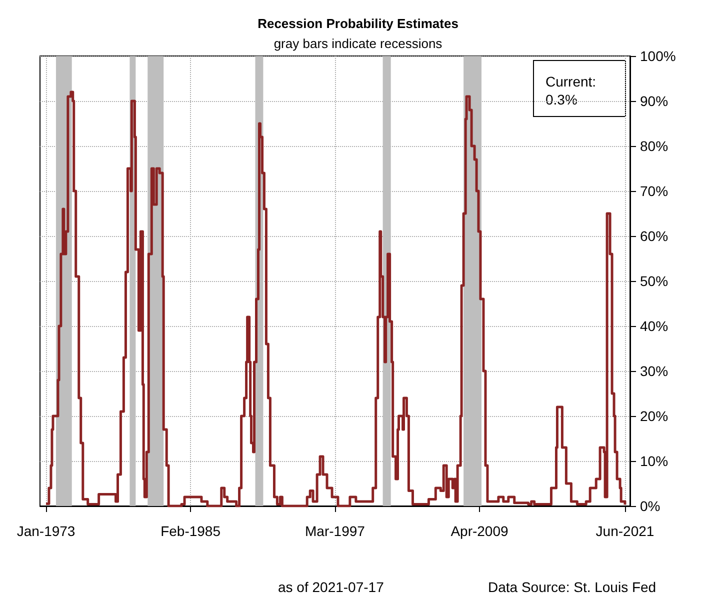 Image resolution: width=716 pixels, height=610 pixels. Describe the element at coordinates (571, 91) in the screenshot. I see `annotation: Current: 0.3%` at that location.